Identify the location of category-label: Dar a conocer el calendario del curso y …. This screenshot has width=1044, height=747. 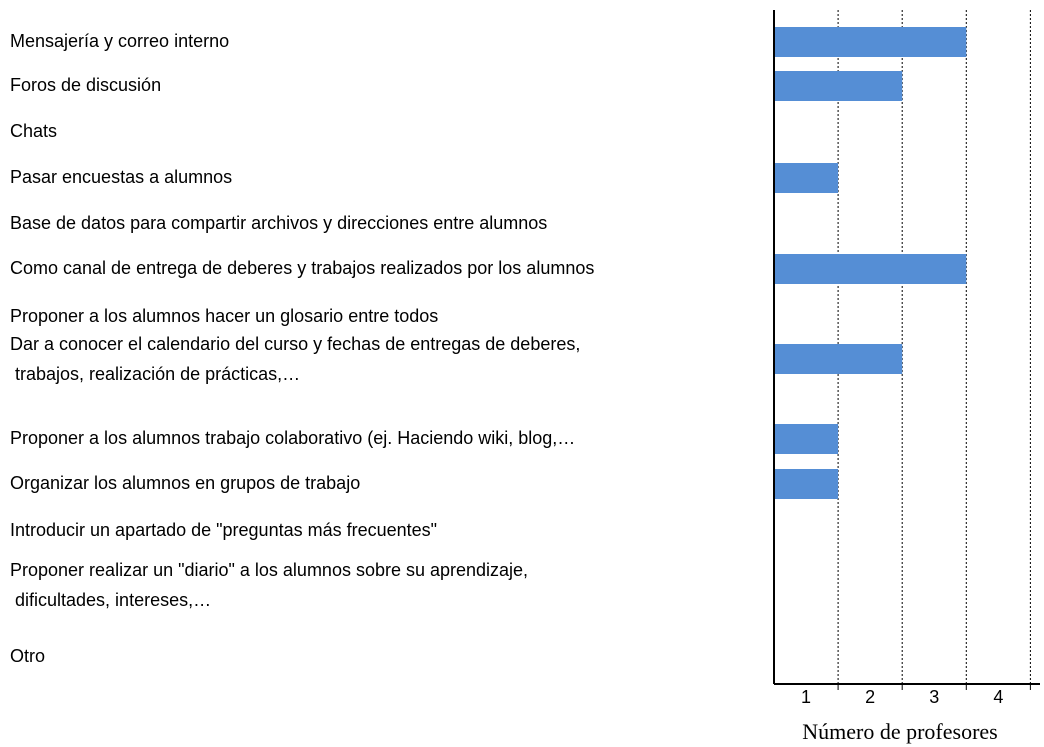
(295, 359).